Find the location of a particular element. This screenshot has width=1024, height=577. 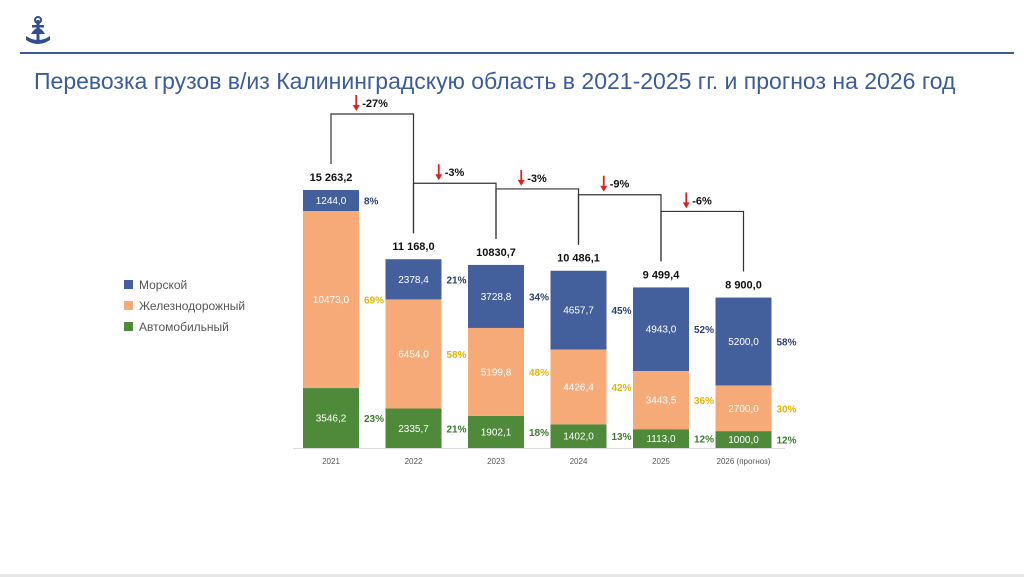

legend-item-road: Автомобильный is located at coordinates (184, 326).